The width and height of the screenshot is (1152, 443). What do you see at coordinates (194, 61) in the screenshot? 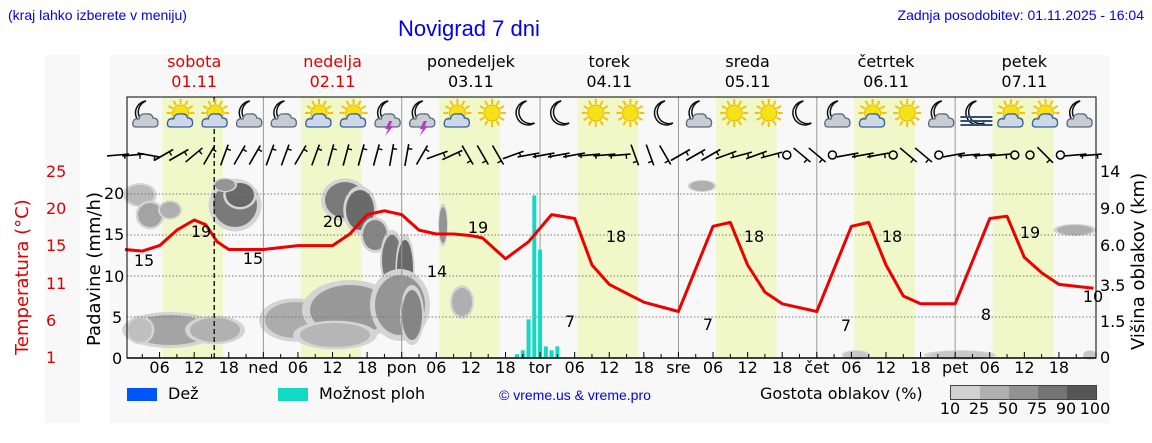
I see `day-name: sobota` at bounding box center [194, 61].